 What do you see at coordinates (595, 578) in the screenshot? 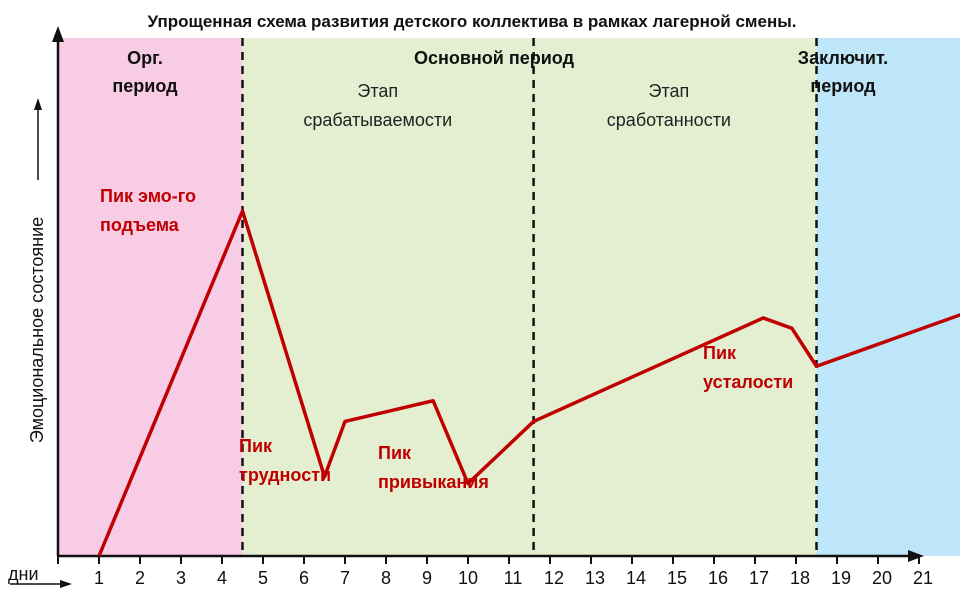
I see `x-tick-label: 13` at bounding box center [595, 578].